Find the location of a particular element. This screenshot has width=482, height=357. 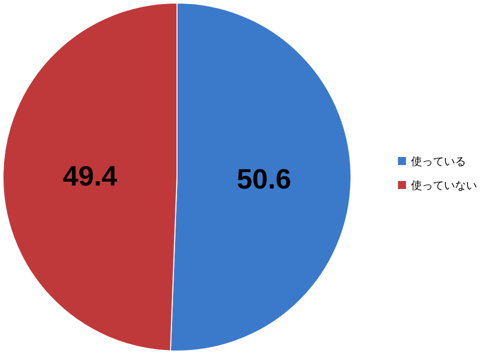

data-label: 50.6 is located at coordinates (264, 179).